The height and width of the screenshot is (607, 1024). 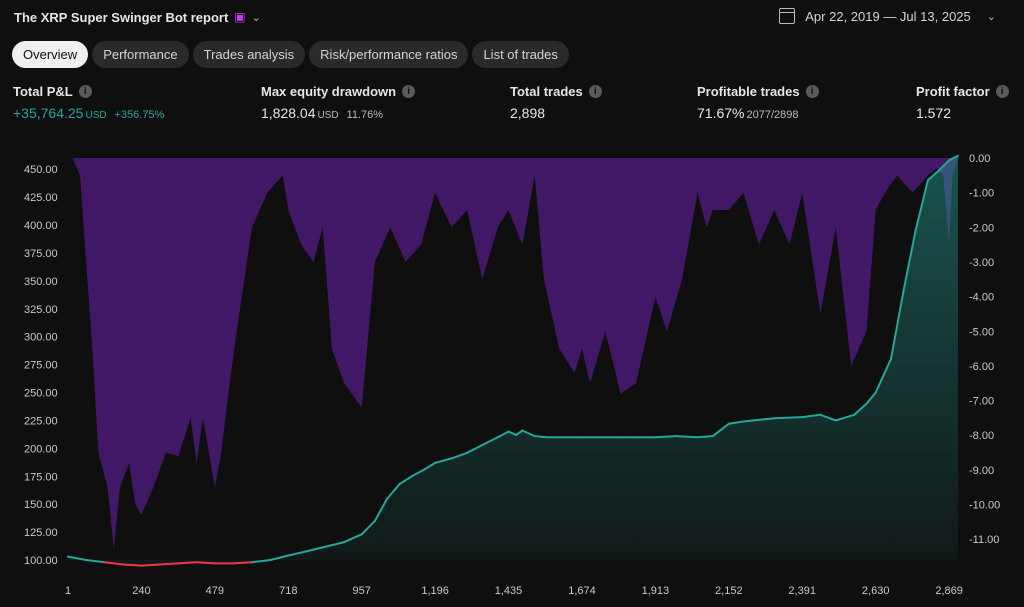 What do you see at coordinates (41, 282) in the screenshot?
I see `y-left-tick-label: 350.00` at bounding box center [41, 282].